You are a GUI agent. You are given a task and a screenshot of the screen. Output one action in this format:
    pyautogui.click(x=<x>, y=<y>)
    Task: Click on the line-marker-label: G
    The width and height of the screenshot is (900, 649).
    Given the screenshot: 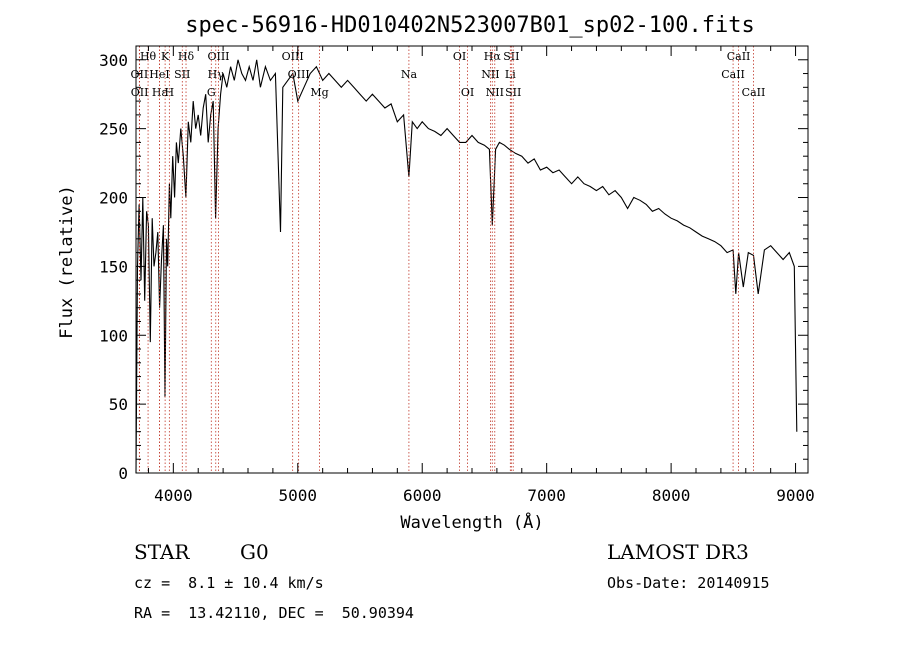 What is the action you would take?
    pyautogui.click(x=211, y=92)
    